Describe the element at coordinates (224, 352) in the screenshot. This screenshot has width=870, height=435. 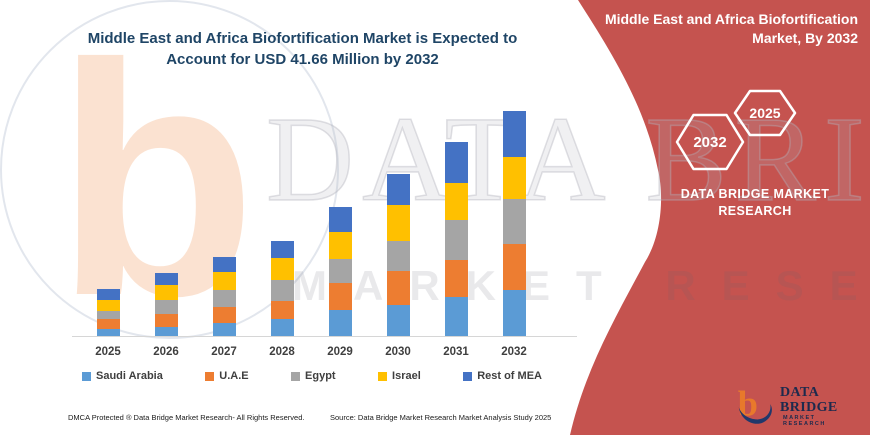
I see `x-axis-label-2027: 2027` at that location.